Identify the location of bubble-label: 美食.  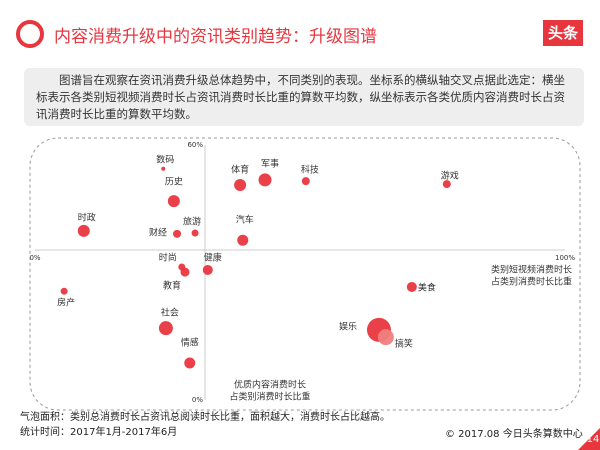
(427, 287).